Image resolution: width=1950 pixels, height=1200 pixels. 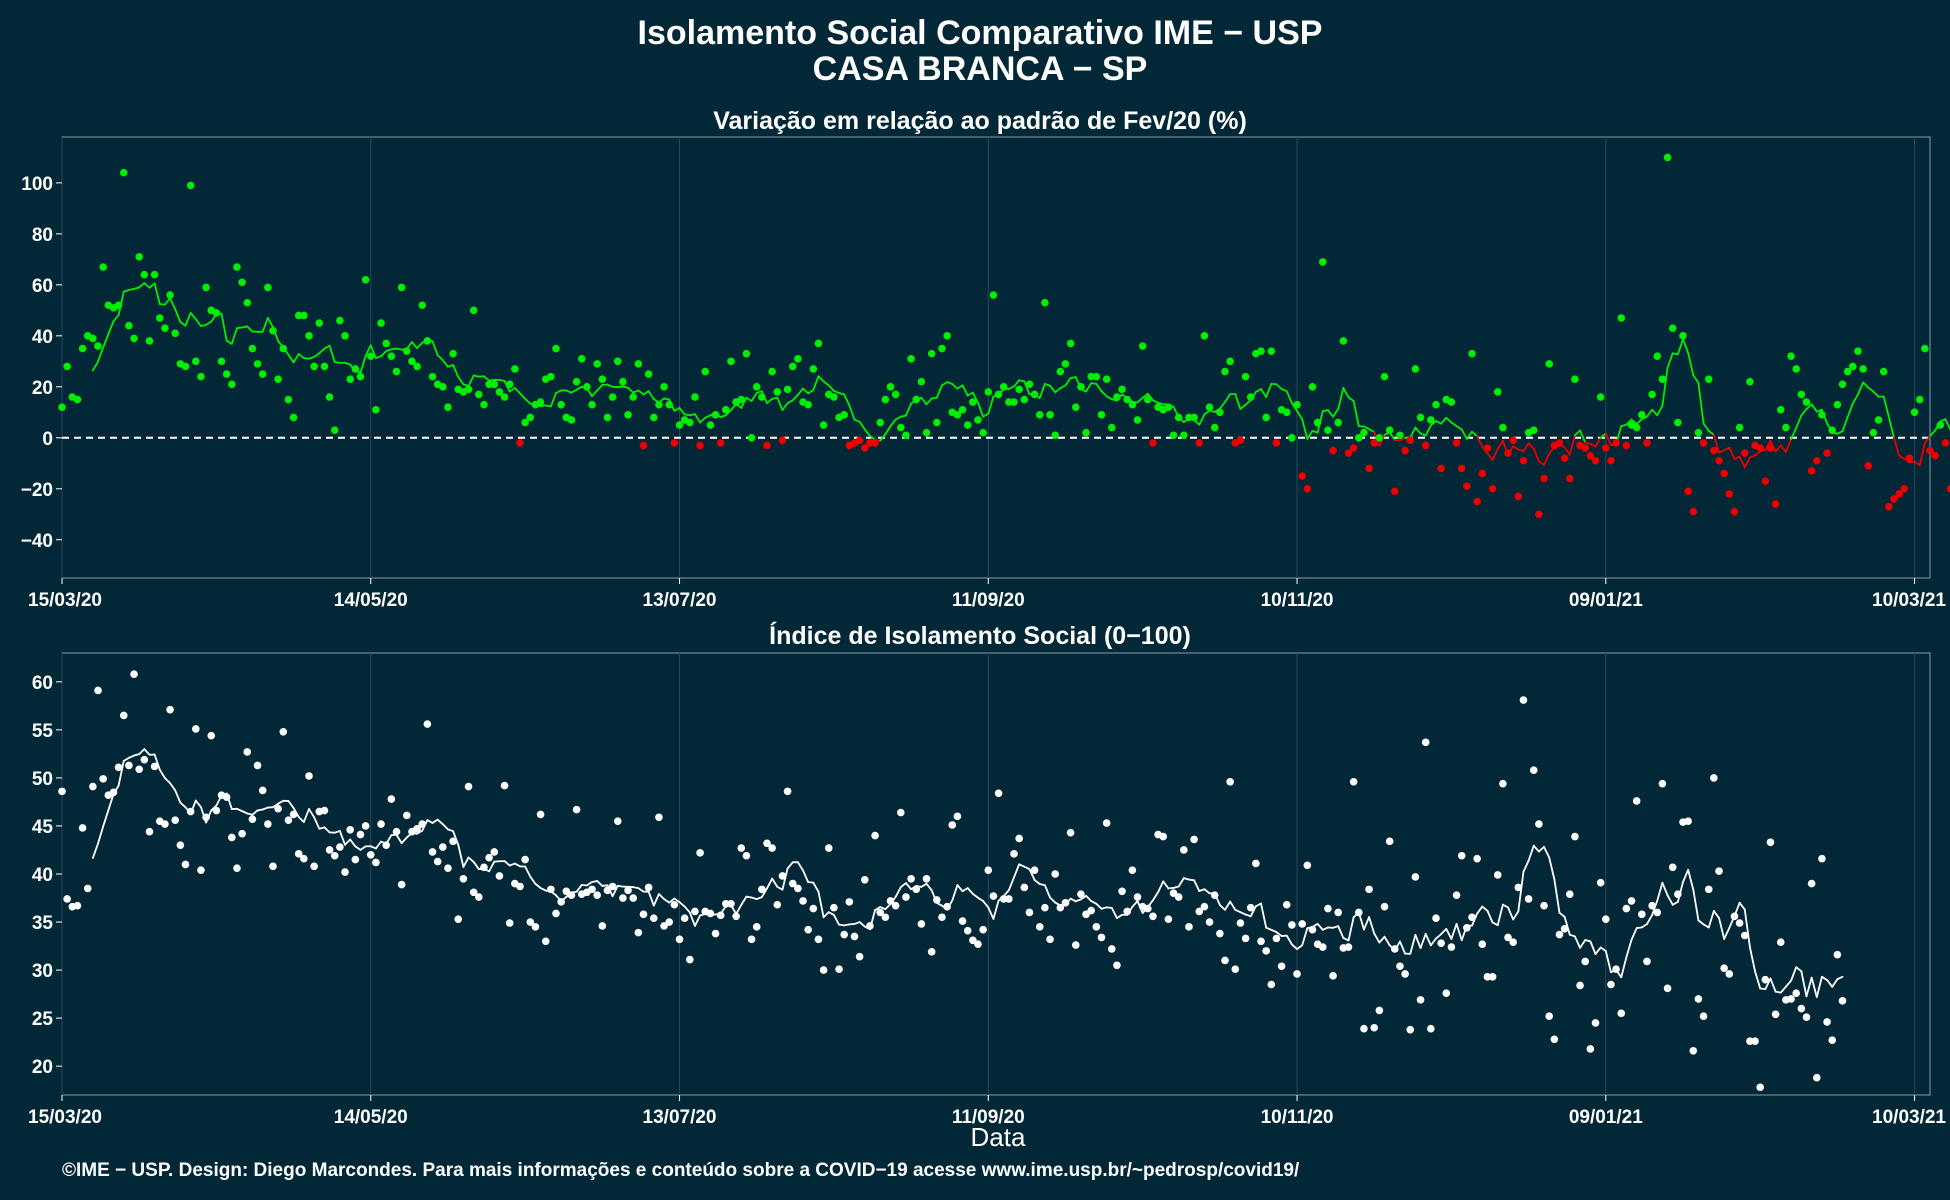 What do you see at coordinates (1297, 1117) in the screenshot?
I see `x-tick-label: 10/11/20` at bounding box center [1297, 1117].